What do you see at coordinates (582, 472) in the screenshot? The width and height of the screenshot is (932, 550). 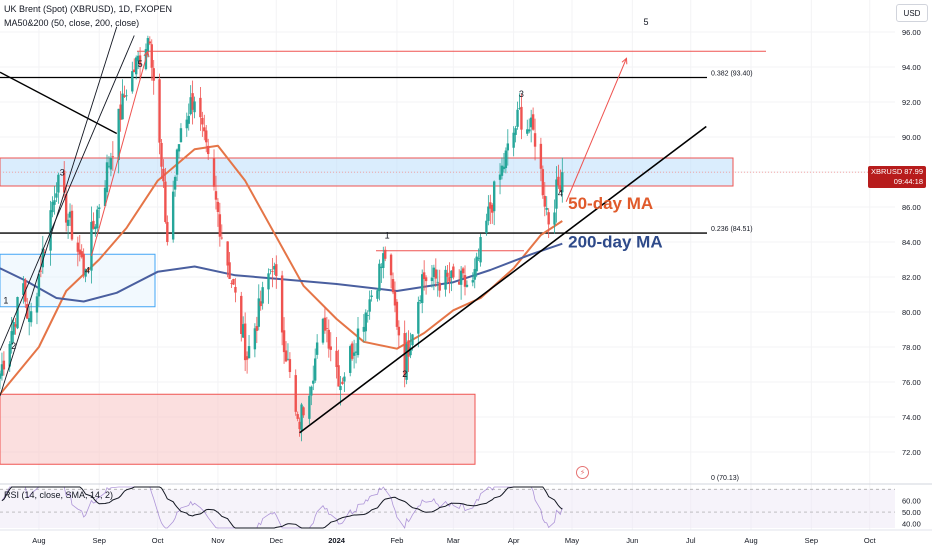 I see `lightning-icon: ⚡` at bounding box center [582, 472].